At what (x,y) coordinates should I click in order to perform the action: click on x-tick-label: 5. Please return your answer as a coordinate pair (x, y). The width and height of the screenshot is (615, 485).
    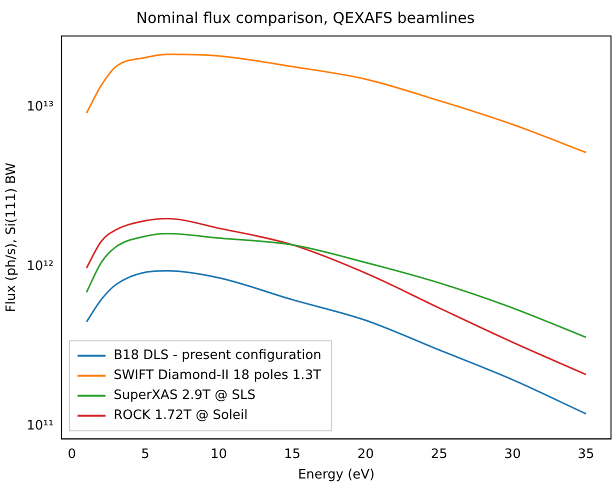
    Looking at the image, I should click on (145, 454).